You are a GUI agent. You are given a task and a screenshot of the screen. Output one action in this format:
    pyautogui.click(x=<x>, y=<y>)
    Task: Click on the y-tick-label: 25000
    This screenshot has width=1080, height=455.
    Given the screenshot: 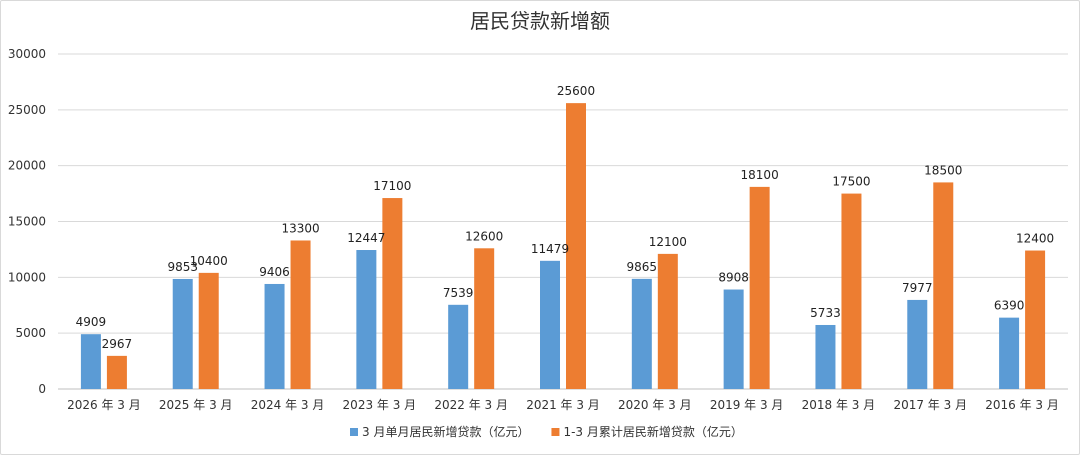 What is the action you would take?
    pyautogui.click(x=27, y=110)
    